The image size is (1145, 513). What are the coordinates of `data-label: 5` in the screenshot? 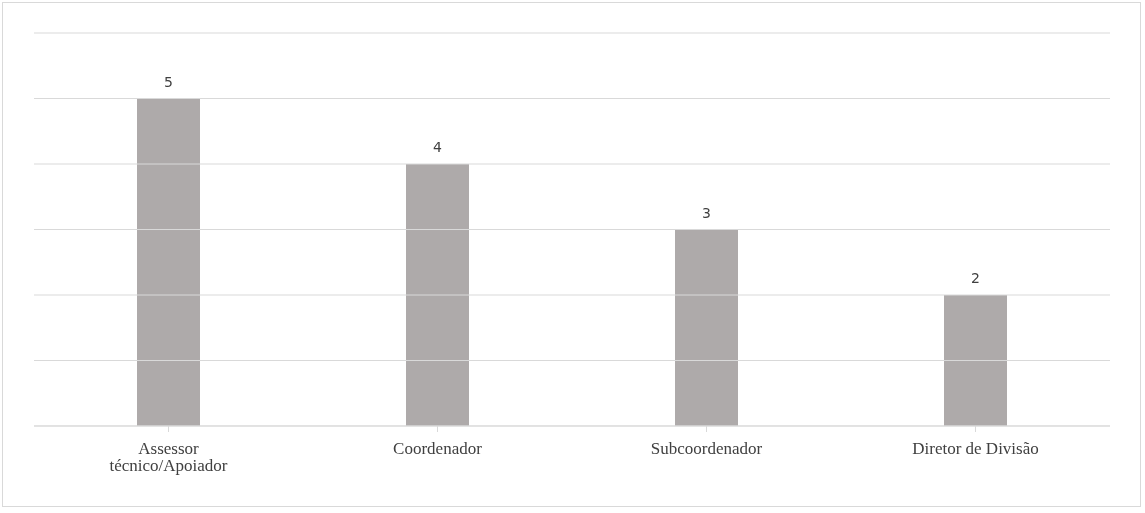 It's located at (168, 81).